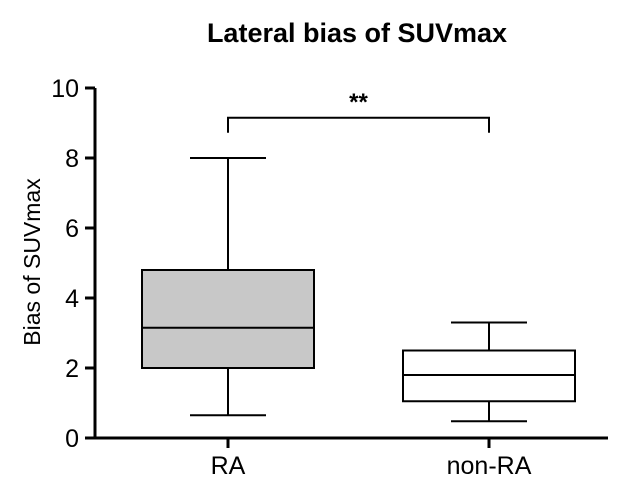 This screenshot has width=619, height=480. What do you see at coordinates (357, 33) in the screenshot?
I see `chart-title: Lateral bias of SUVmax` at bounding box center [357, 33].